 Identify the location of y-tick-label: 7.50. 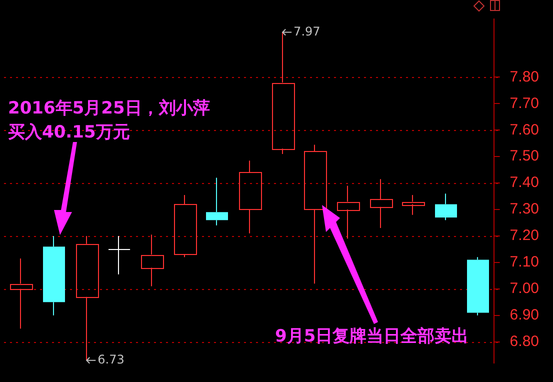
(525, 156).